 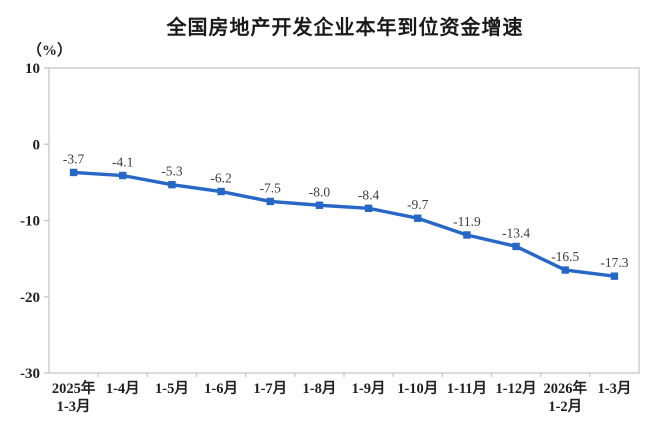 What do you see at coordinates (30, 222) in the screenshot?
I see `y-axis-tick-label: -10` at bounding box center [30, 222].